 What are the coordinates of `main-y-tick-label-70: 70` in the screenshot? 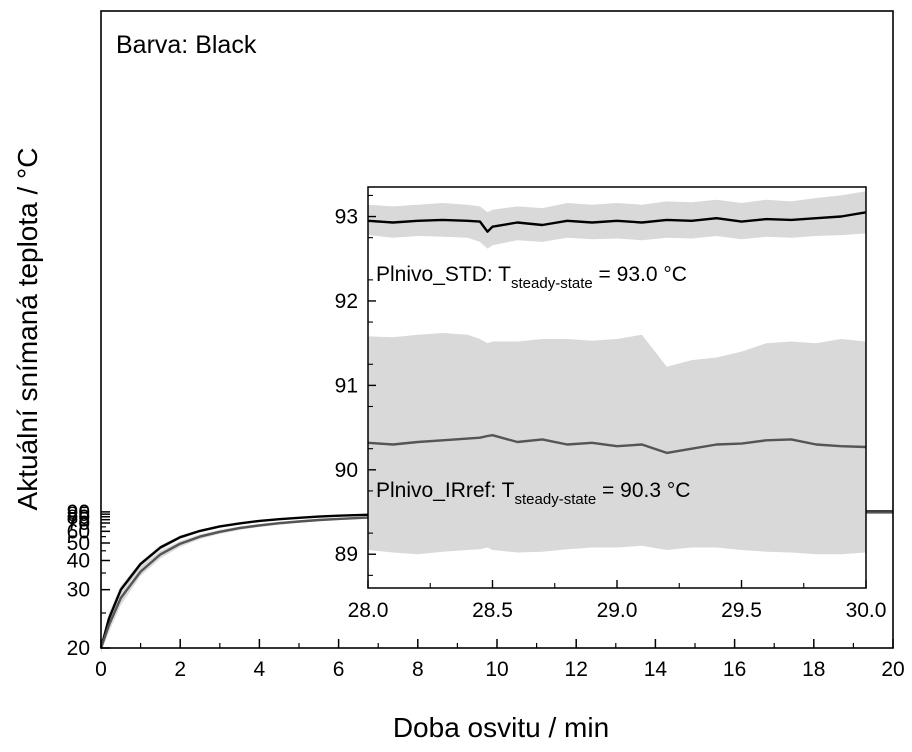 It's located at (78, 523).